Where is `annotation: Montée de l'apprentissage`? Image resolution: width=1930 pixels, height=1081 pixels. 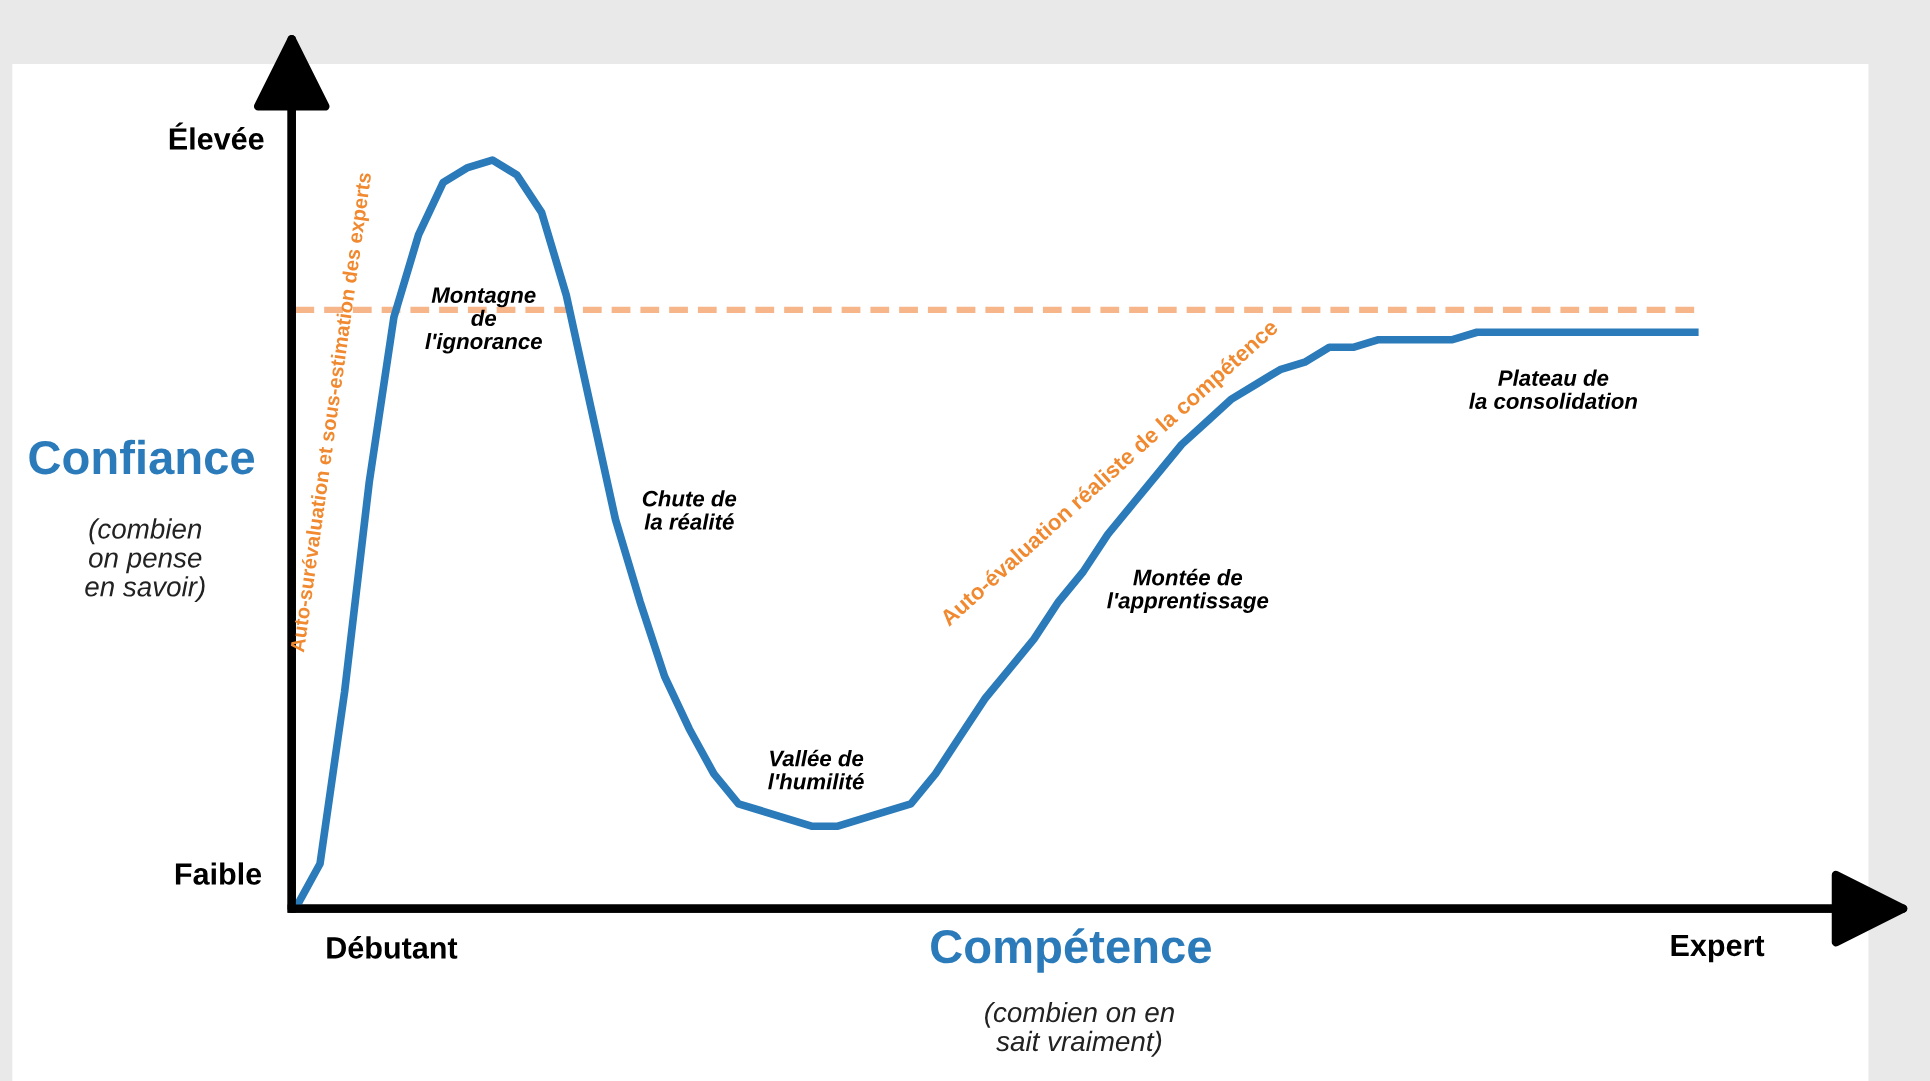
annotation: Montée de l'apprentissage is located at coordinates (1188, 590).